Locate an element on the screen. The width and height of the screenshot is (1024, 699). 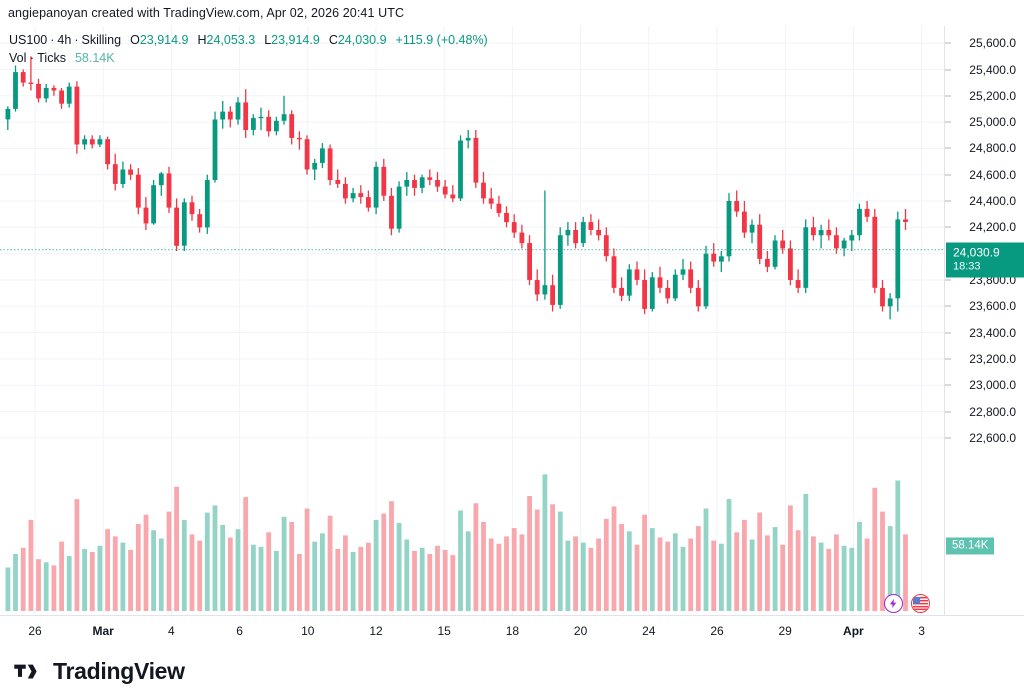
time-tick-label: Mar is located at coordinates (103, 631).